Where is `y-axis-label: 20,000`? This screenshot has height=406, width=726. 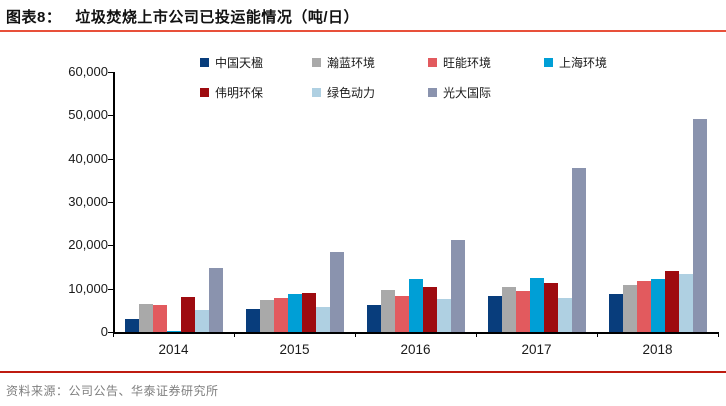
y-axis-label: 20,000 is located at coordinates (88, 245).